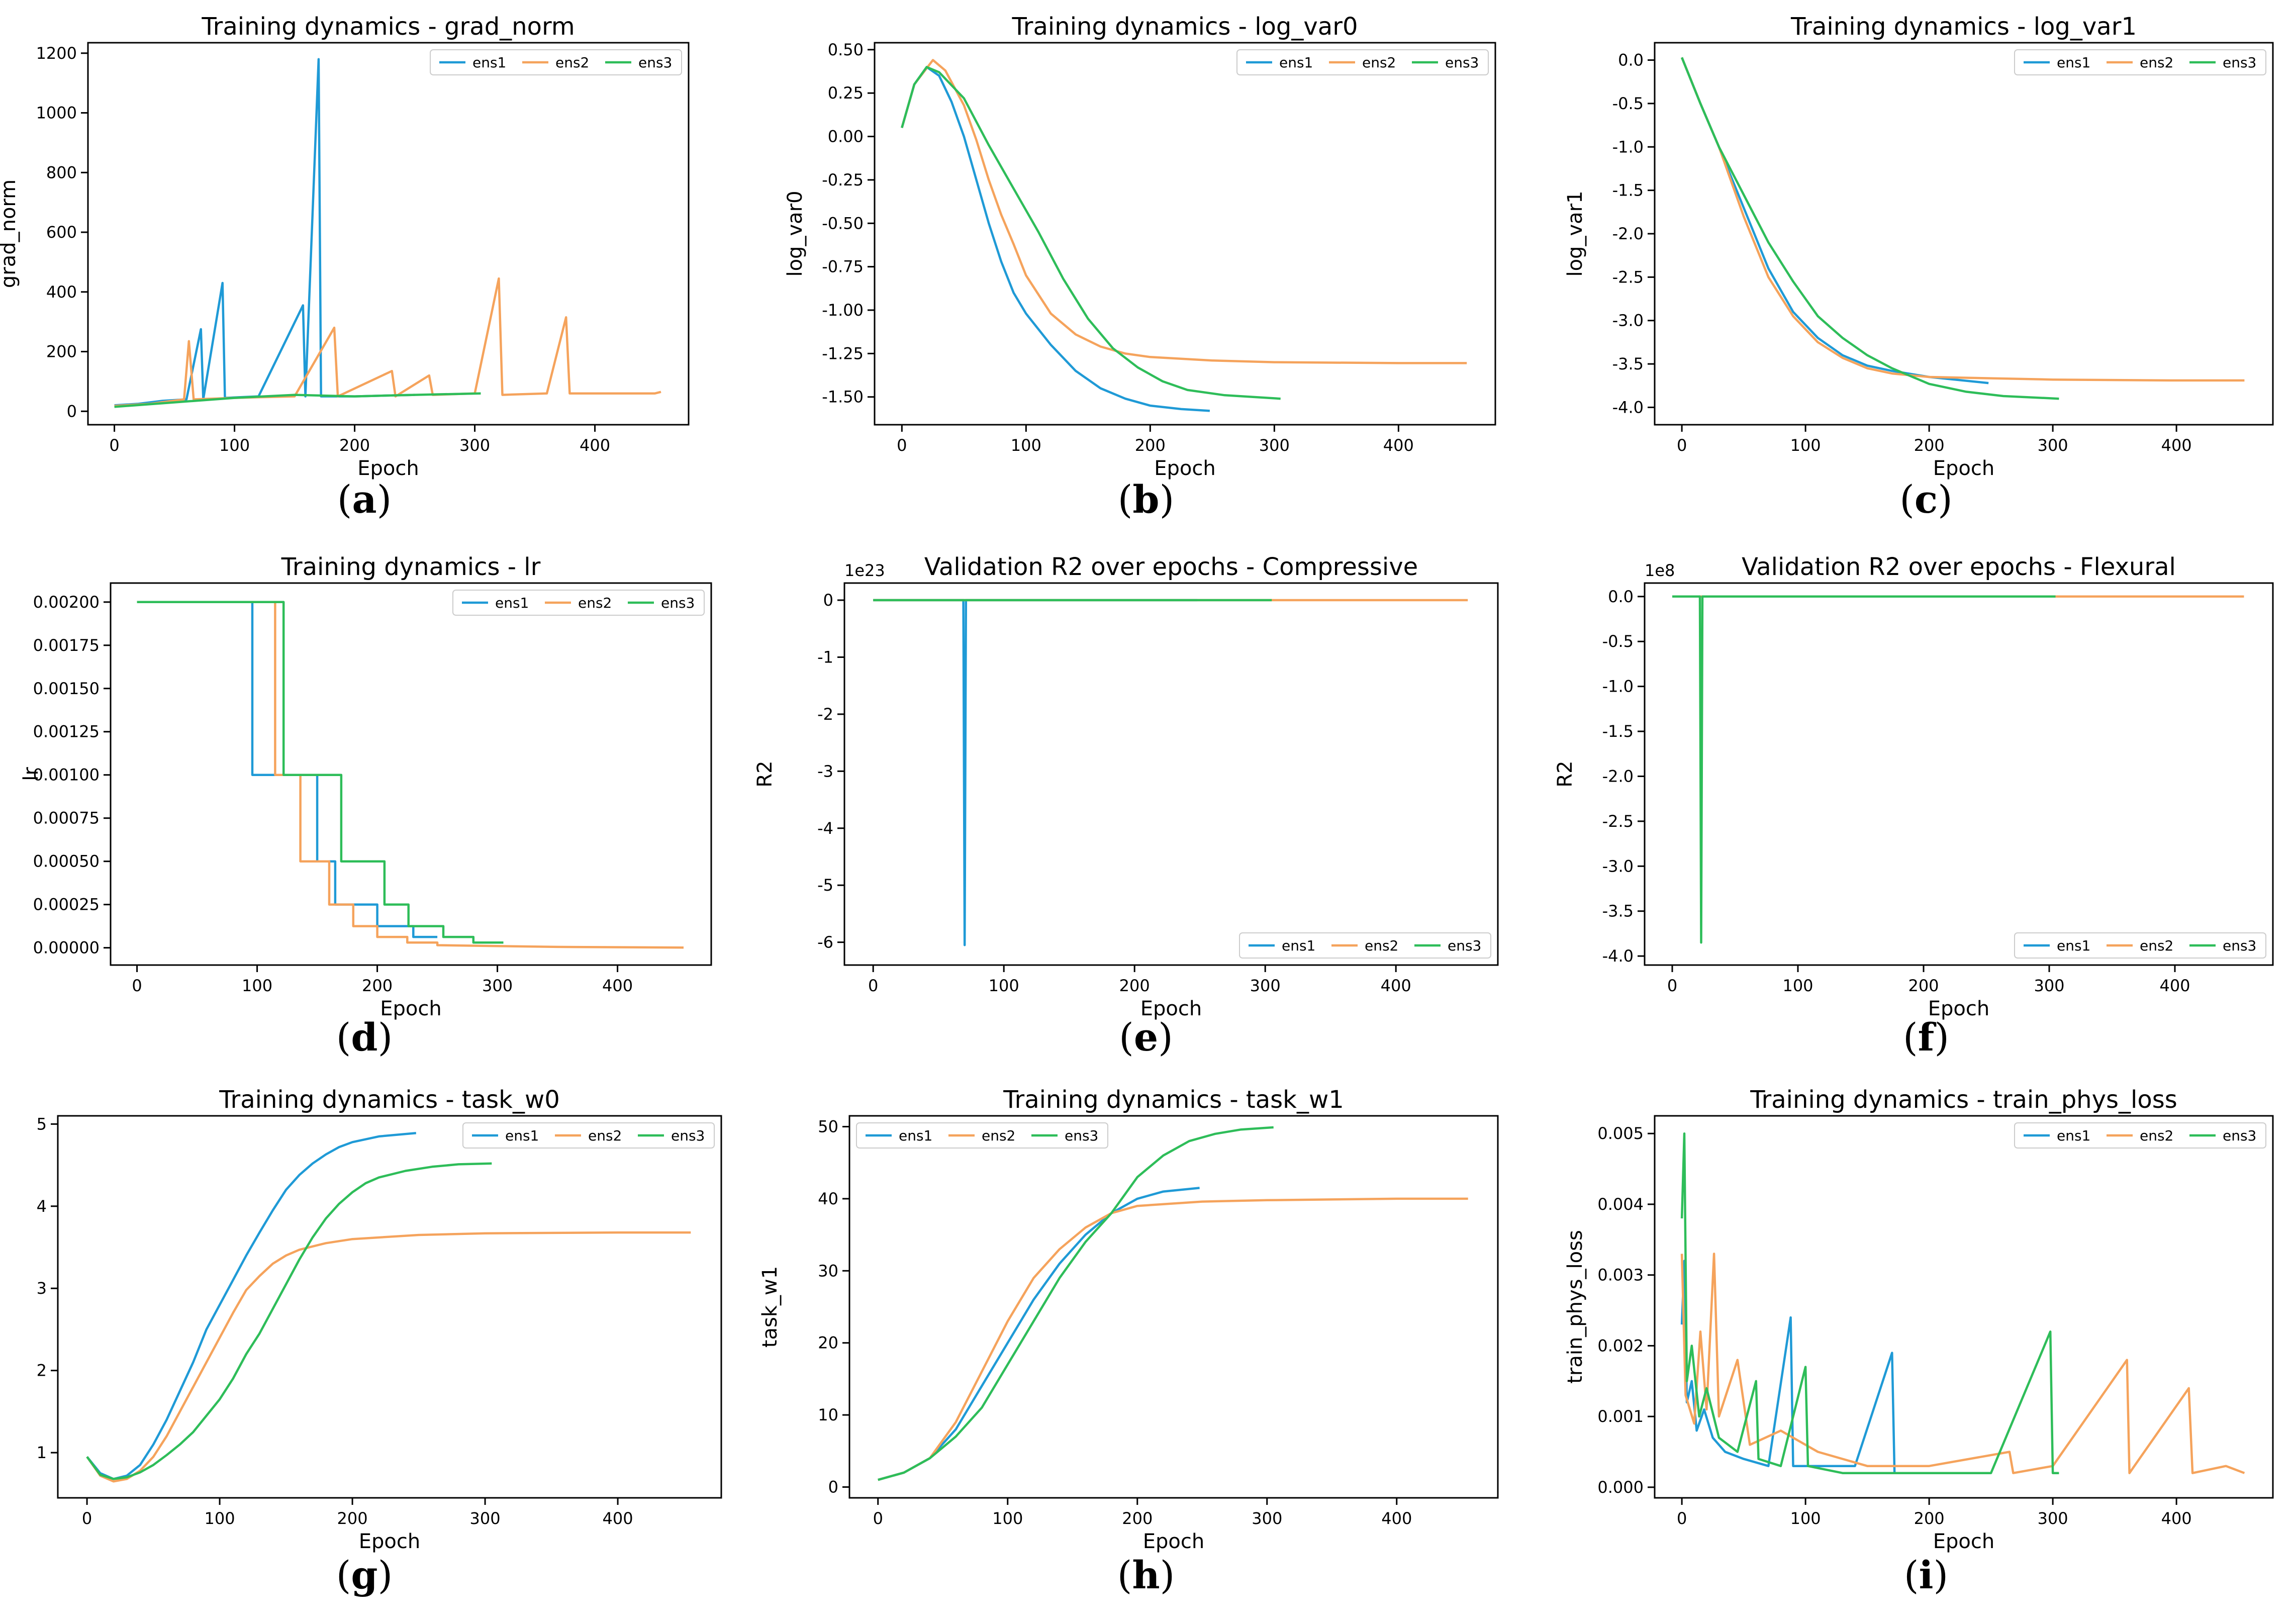  What do you see at coordinates (843, 267) in the screenshot?
I see `y-tick-label: -0.75` at bounding box center [843, 267].